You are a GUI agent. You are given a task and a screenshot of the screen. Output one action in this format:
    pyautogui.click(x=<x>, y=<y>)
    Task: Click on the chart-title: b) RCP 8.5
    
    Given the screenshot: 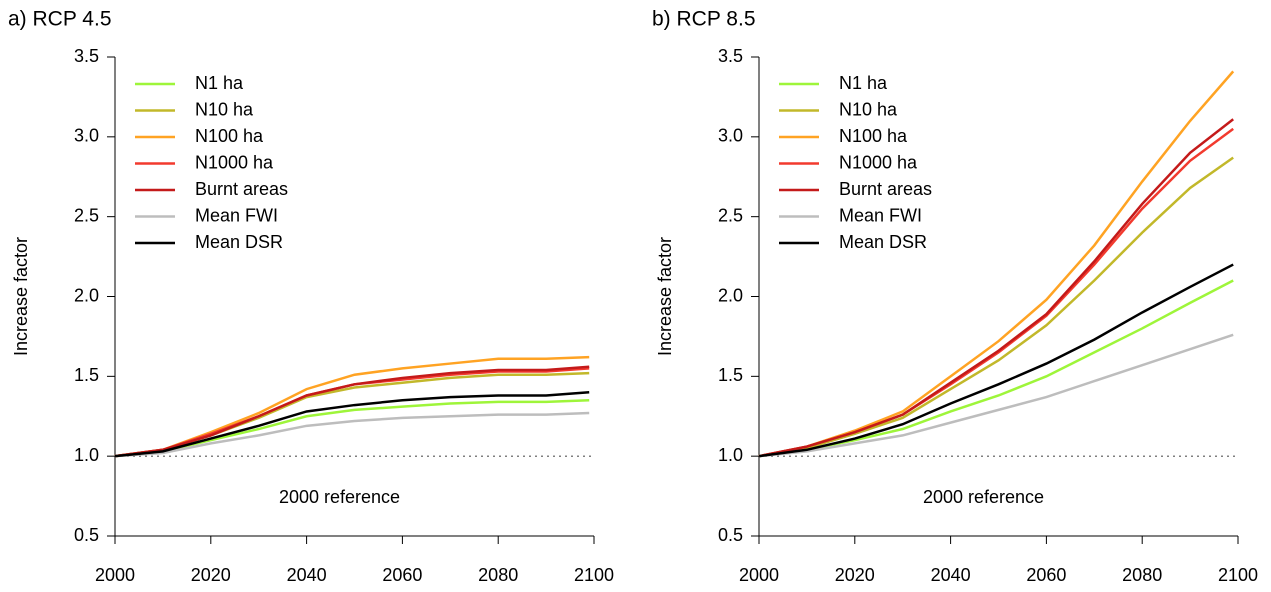 What is the action you would take?
    pyautogui.click(x=704, y=19)
    